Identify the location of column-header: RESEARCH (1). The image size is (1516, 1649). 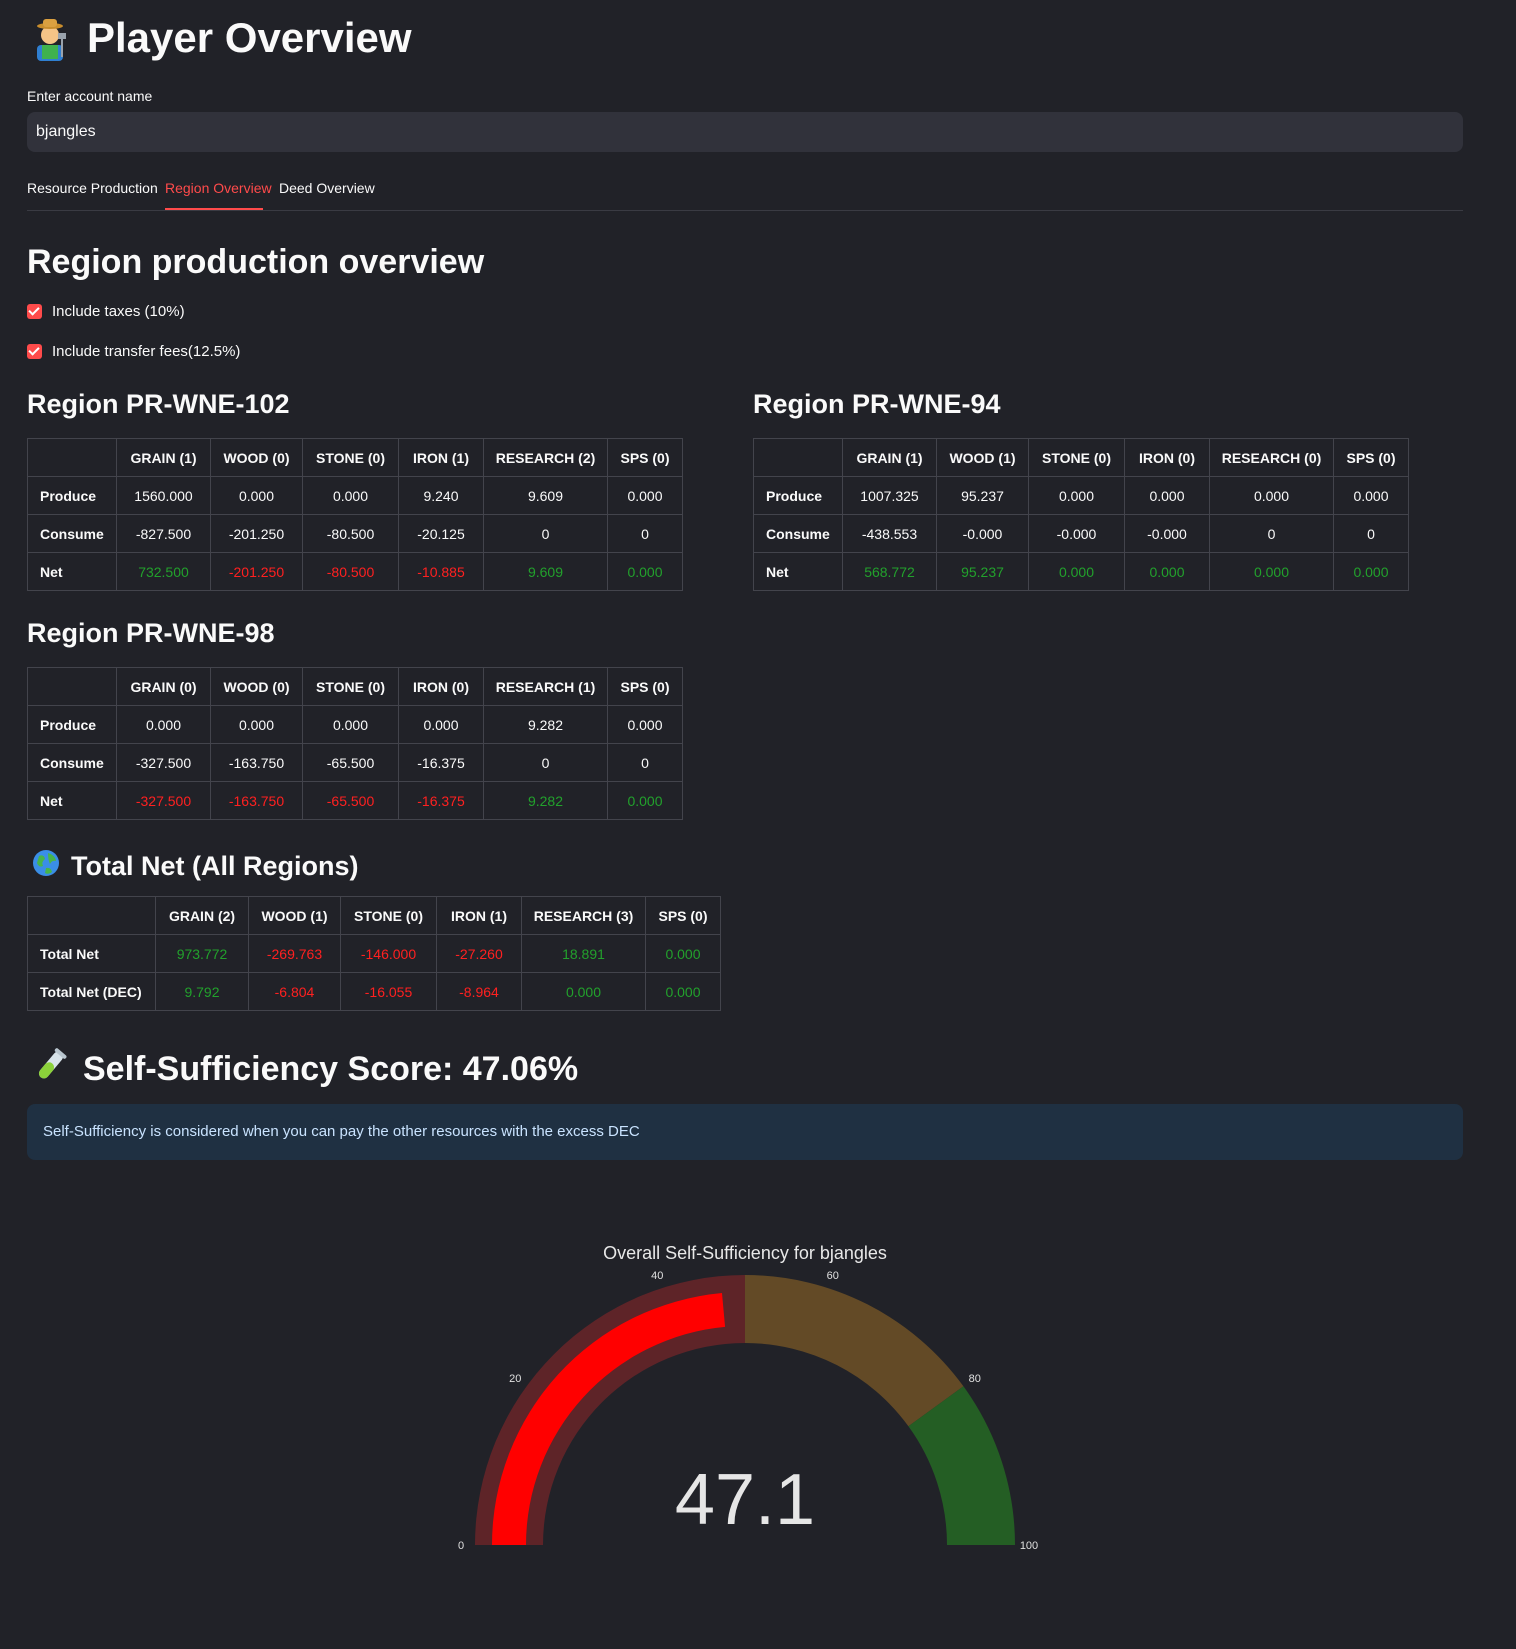
(545, 686).